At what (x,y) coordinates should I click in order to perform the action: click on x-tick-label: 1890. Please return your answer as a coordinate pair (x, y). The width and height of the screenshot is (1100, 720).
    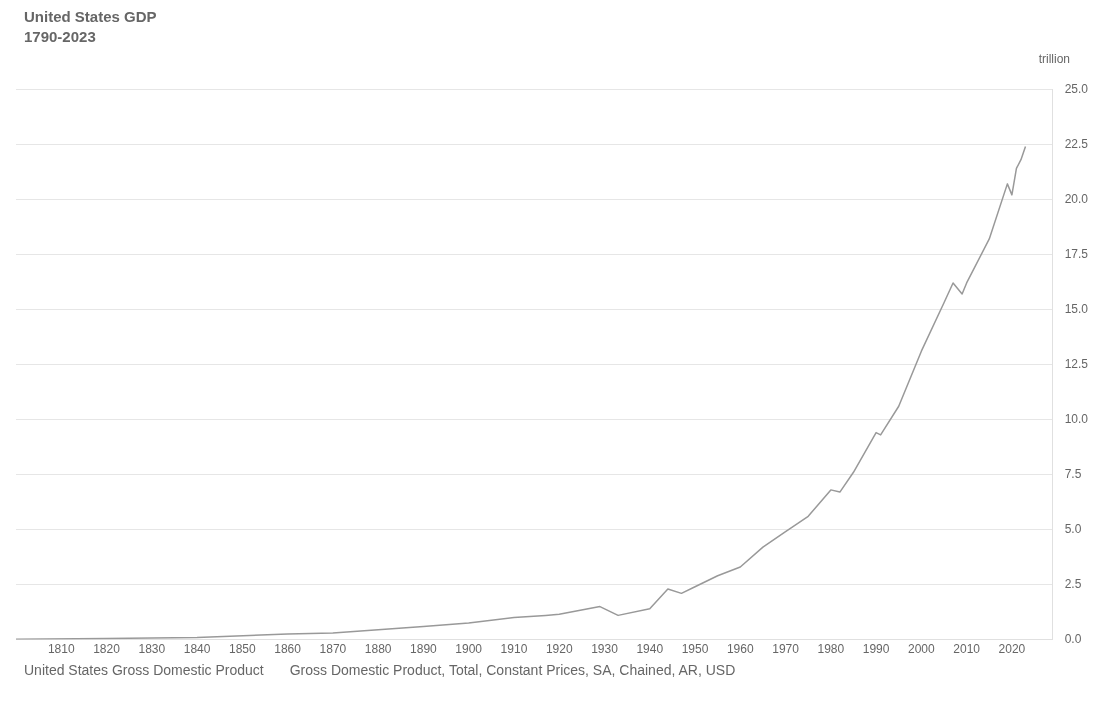
    Looking at the image, I should click on (424, 649).